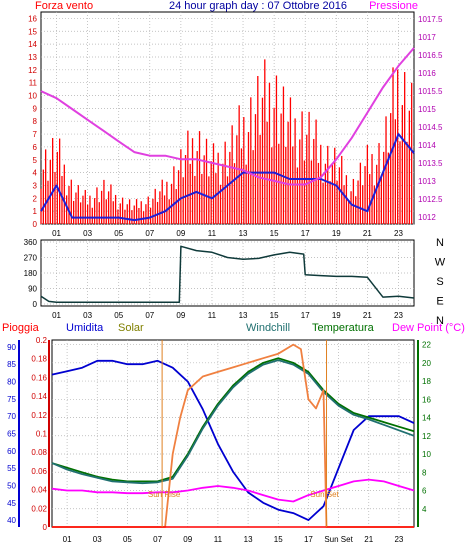 This screenshot has width=466, height=555. I want to click on panel-1-ytick-right: 1017, so click(427, 37).